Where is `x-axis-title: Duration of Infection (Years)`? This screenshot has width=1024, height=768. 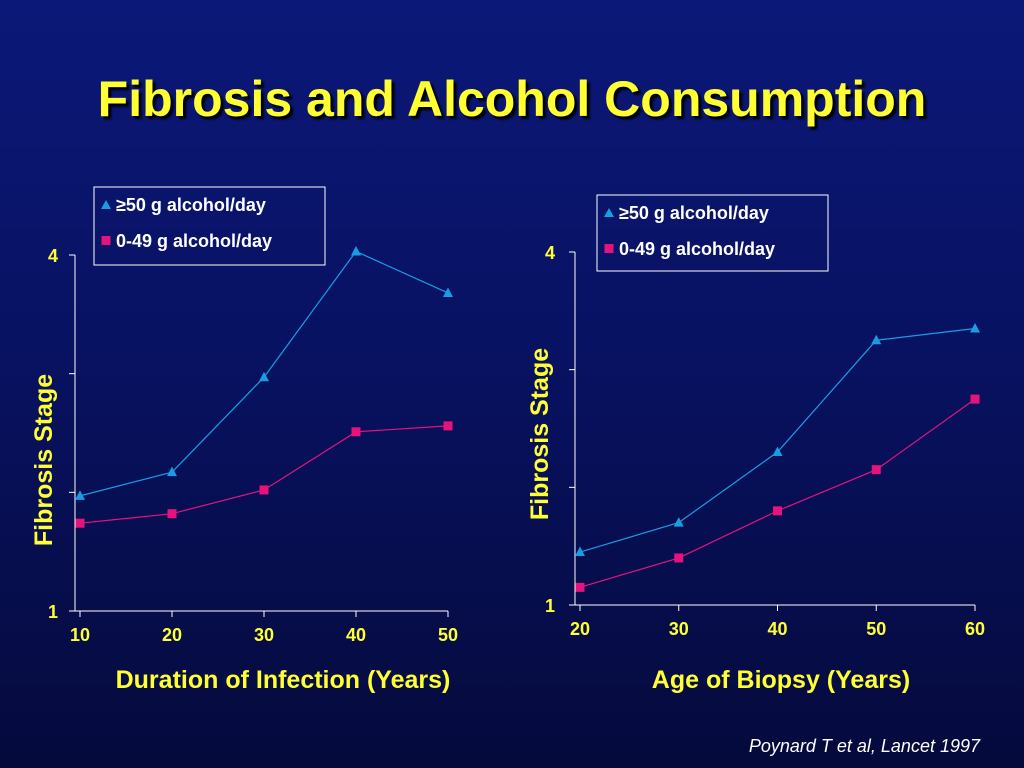
x-axis-title: Duration of Infection (Years) is located at coordinates (283, 680).